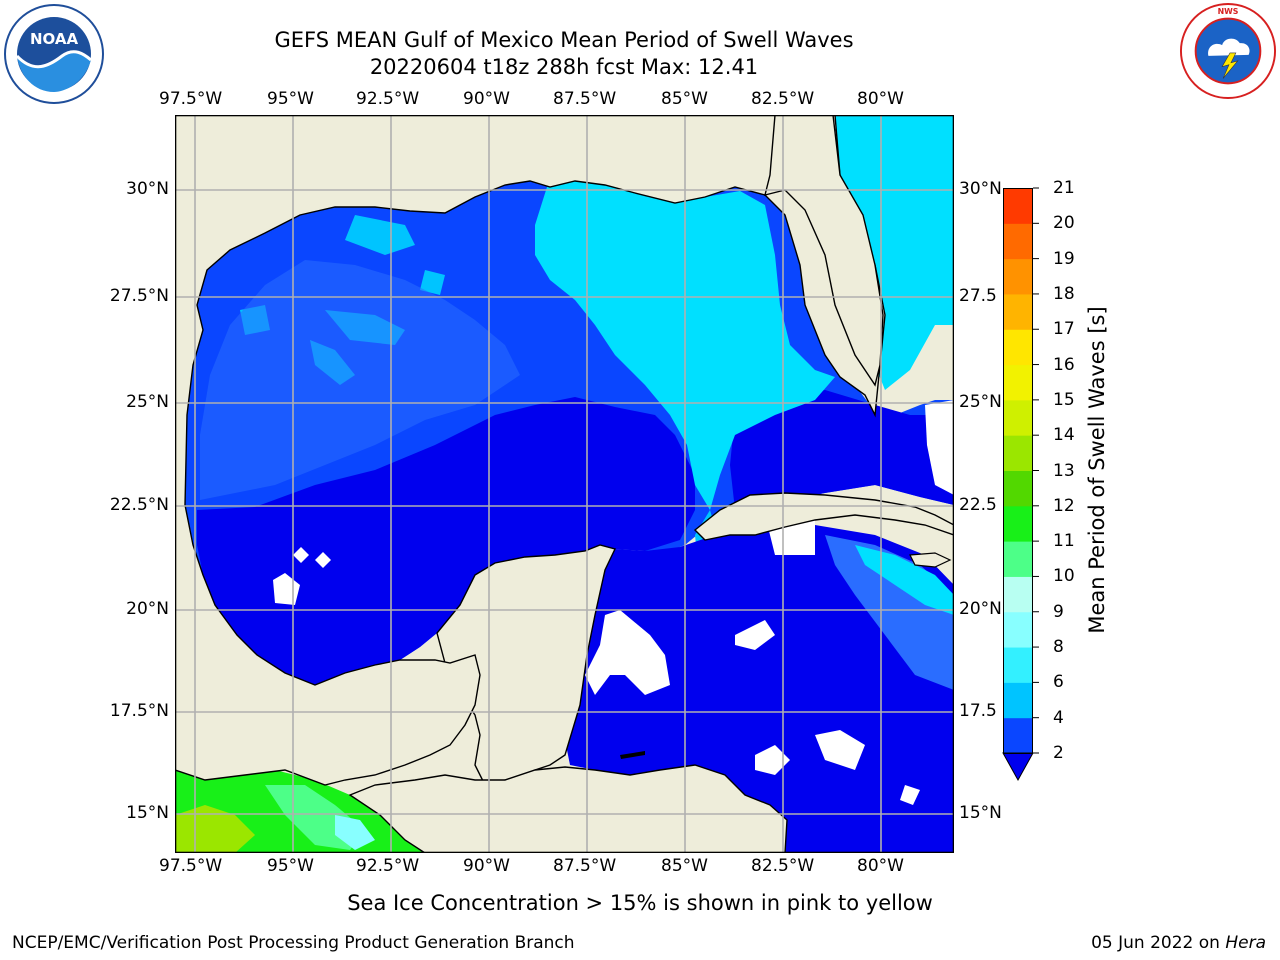  Describe the element at coordinates (1245, 943) in the screenshot. I see `footer-host: Hera` at that location.